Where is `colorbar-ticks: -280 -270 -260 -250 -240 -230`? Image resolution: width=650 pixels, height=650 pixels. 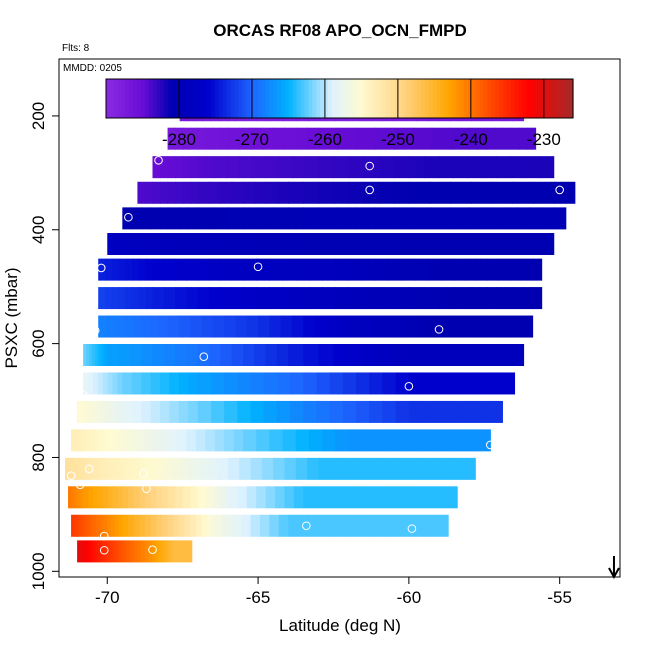
colorbar-ticks: -280 -270 -260 -250 -240 -230 is located at coordinates (361, 114).